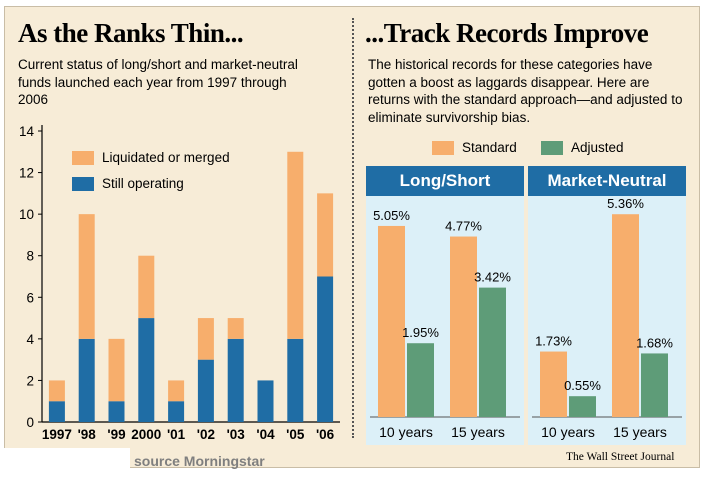 The height and width of the screenshot is (478, 708). What do you see at coordinates (654, 342) in the screenshot?
I see `data-label: 1.68%` at bounding box center [654, 342].